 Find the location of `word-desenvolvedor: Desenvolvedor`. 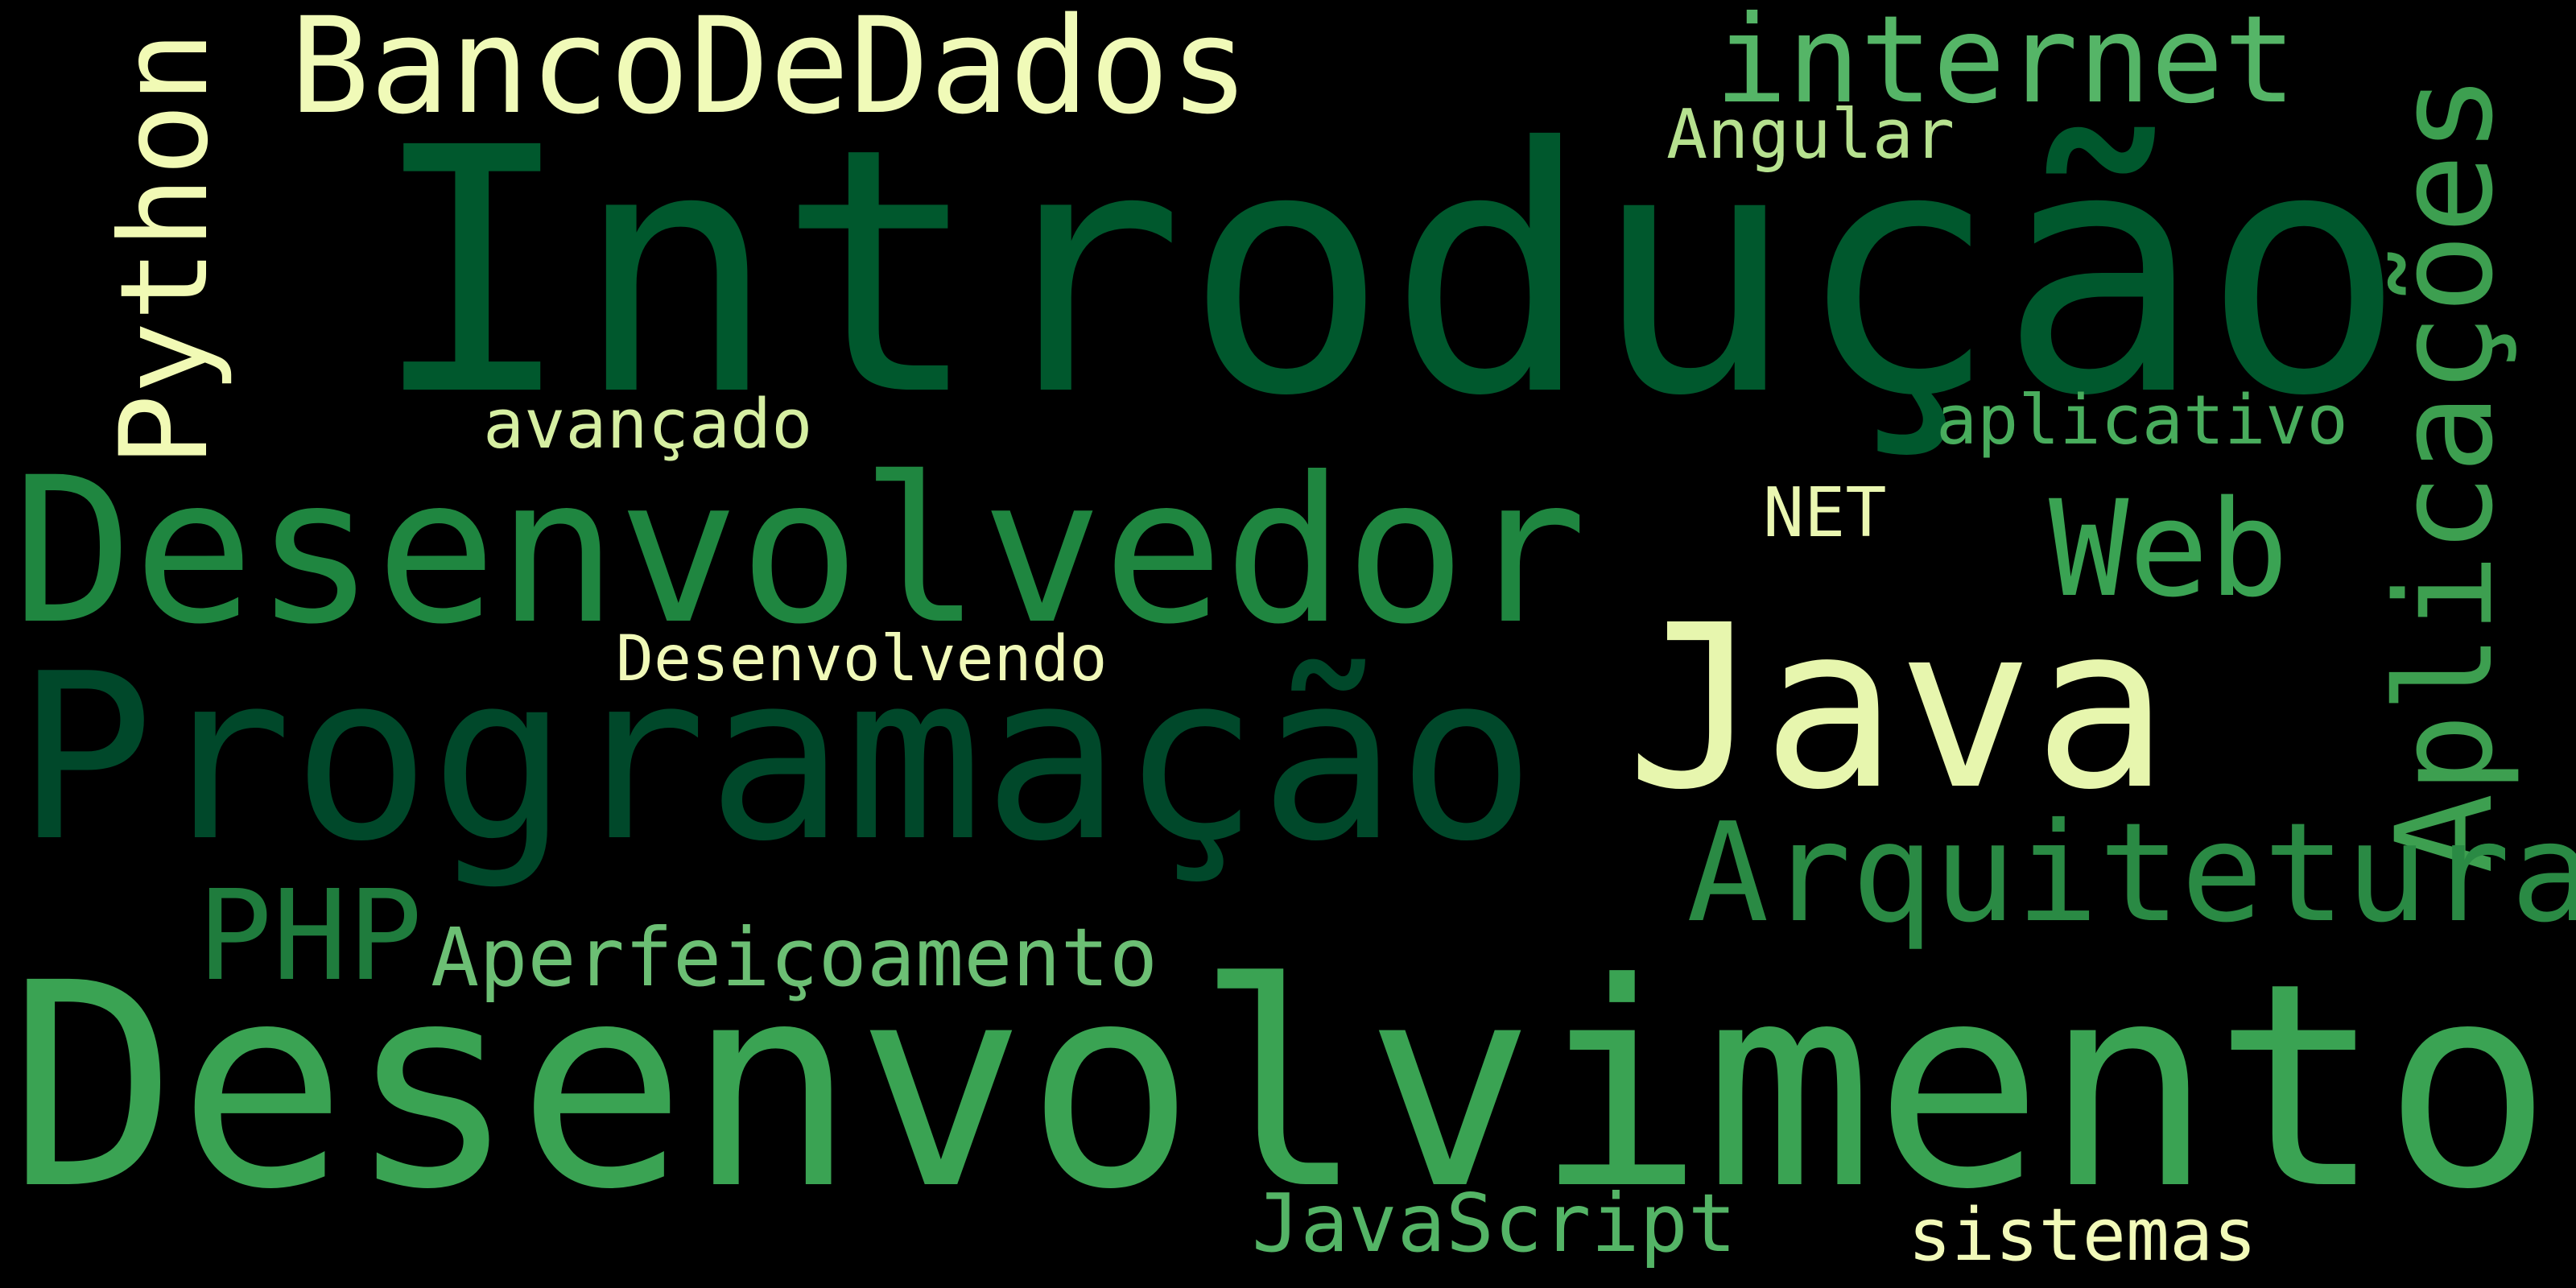

word-desenvolvedor: Desenvolvedor is located at coordinates (799, 551).